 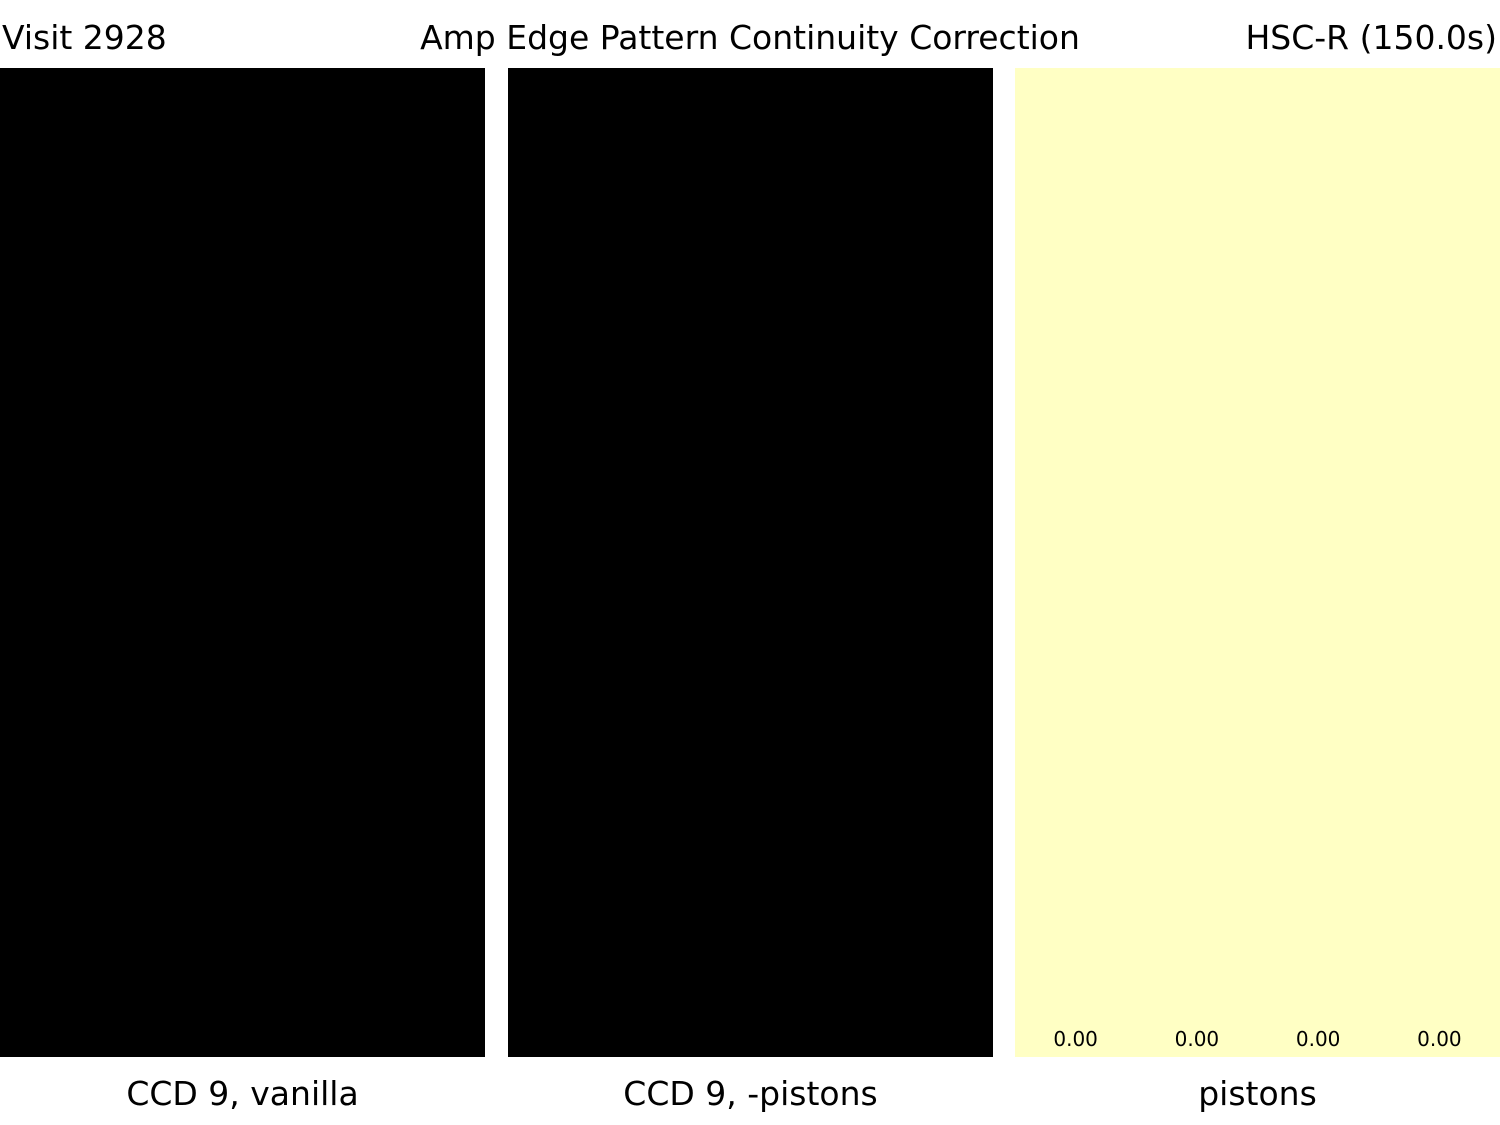 What do you see at coordinates (242, 1093) in the screenshot?
I see `caption-ccd-vanilla: CCD 9, vanilla` at bounding box center [242, 1093].